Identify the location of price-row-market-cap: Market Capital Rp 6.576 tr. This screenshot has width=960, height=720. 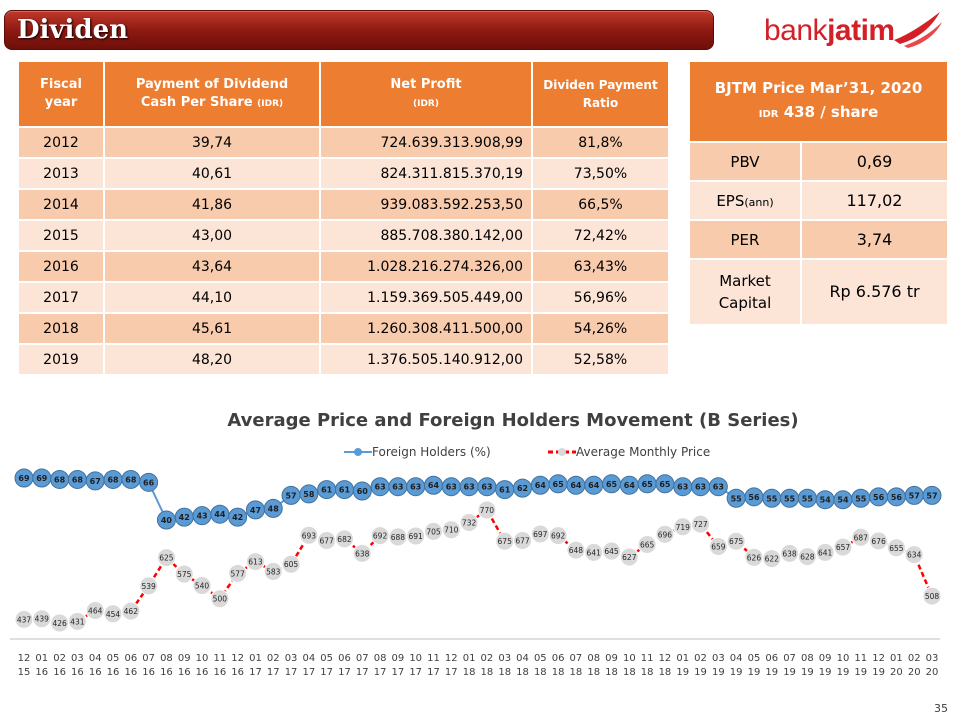
(818, 292).